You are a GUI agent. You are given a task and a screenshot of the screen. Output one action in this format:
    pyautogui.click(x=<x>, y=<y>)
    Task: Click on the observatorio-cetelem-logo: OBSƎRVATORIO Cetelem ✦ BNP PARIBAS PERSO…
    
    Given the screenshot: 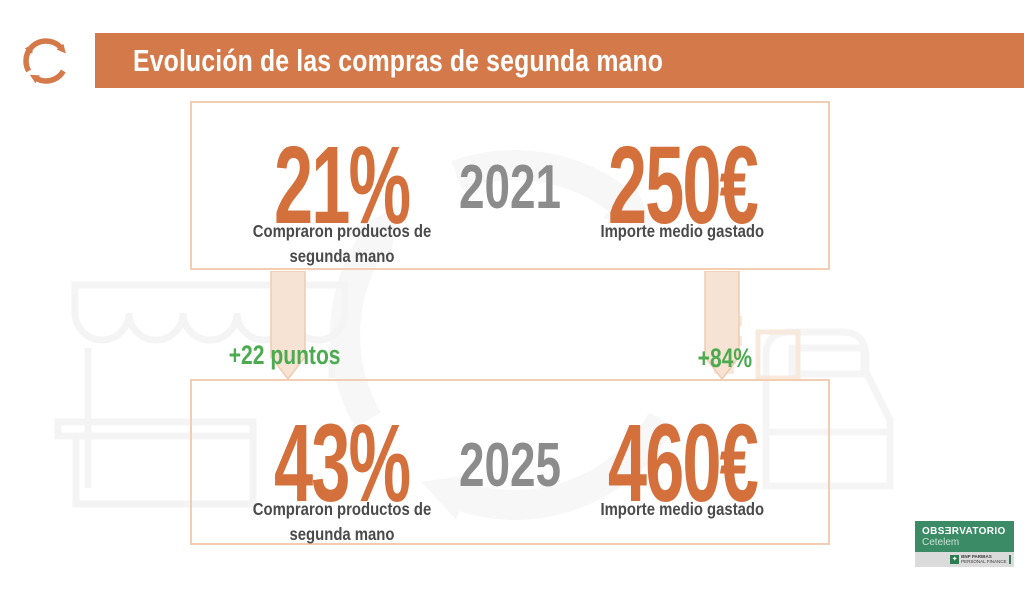 What is the action you would take?
    pyautogui.click(x=964, y=544)
    